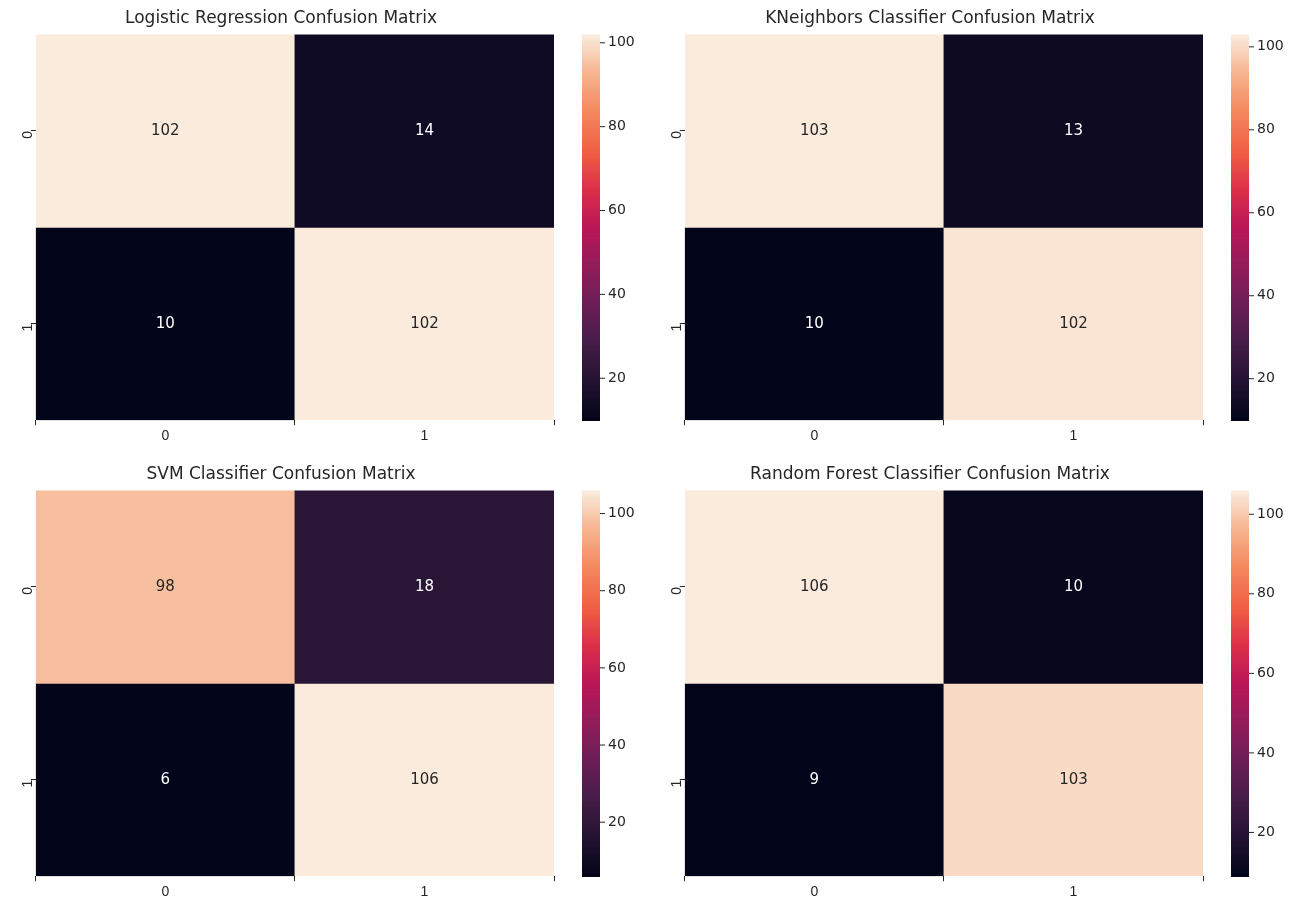  I want to click on chart-title: SVM Classifier Confusion Matrix, so click(281, 472).